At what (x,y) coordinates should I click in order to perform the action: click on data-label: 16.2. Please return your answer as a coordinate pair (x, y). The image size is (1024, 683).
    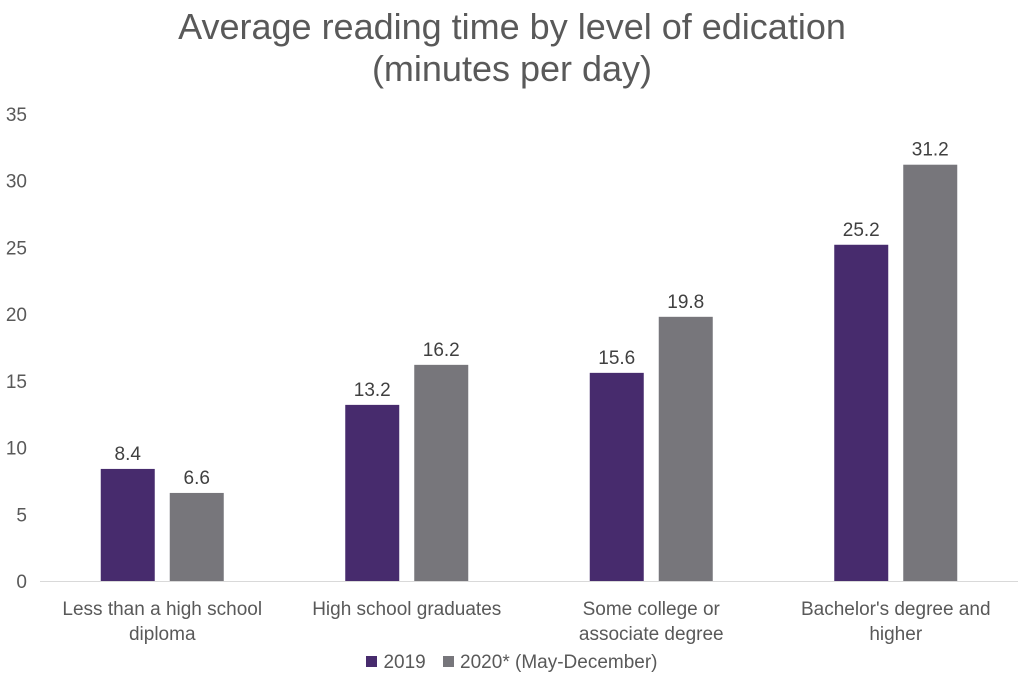
    Looking at the image, I should click on (441, 350).